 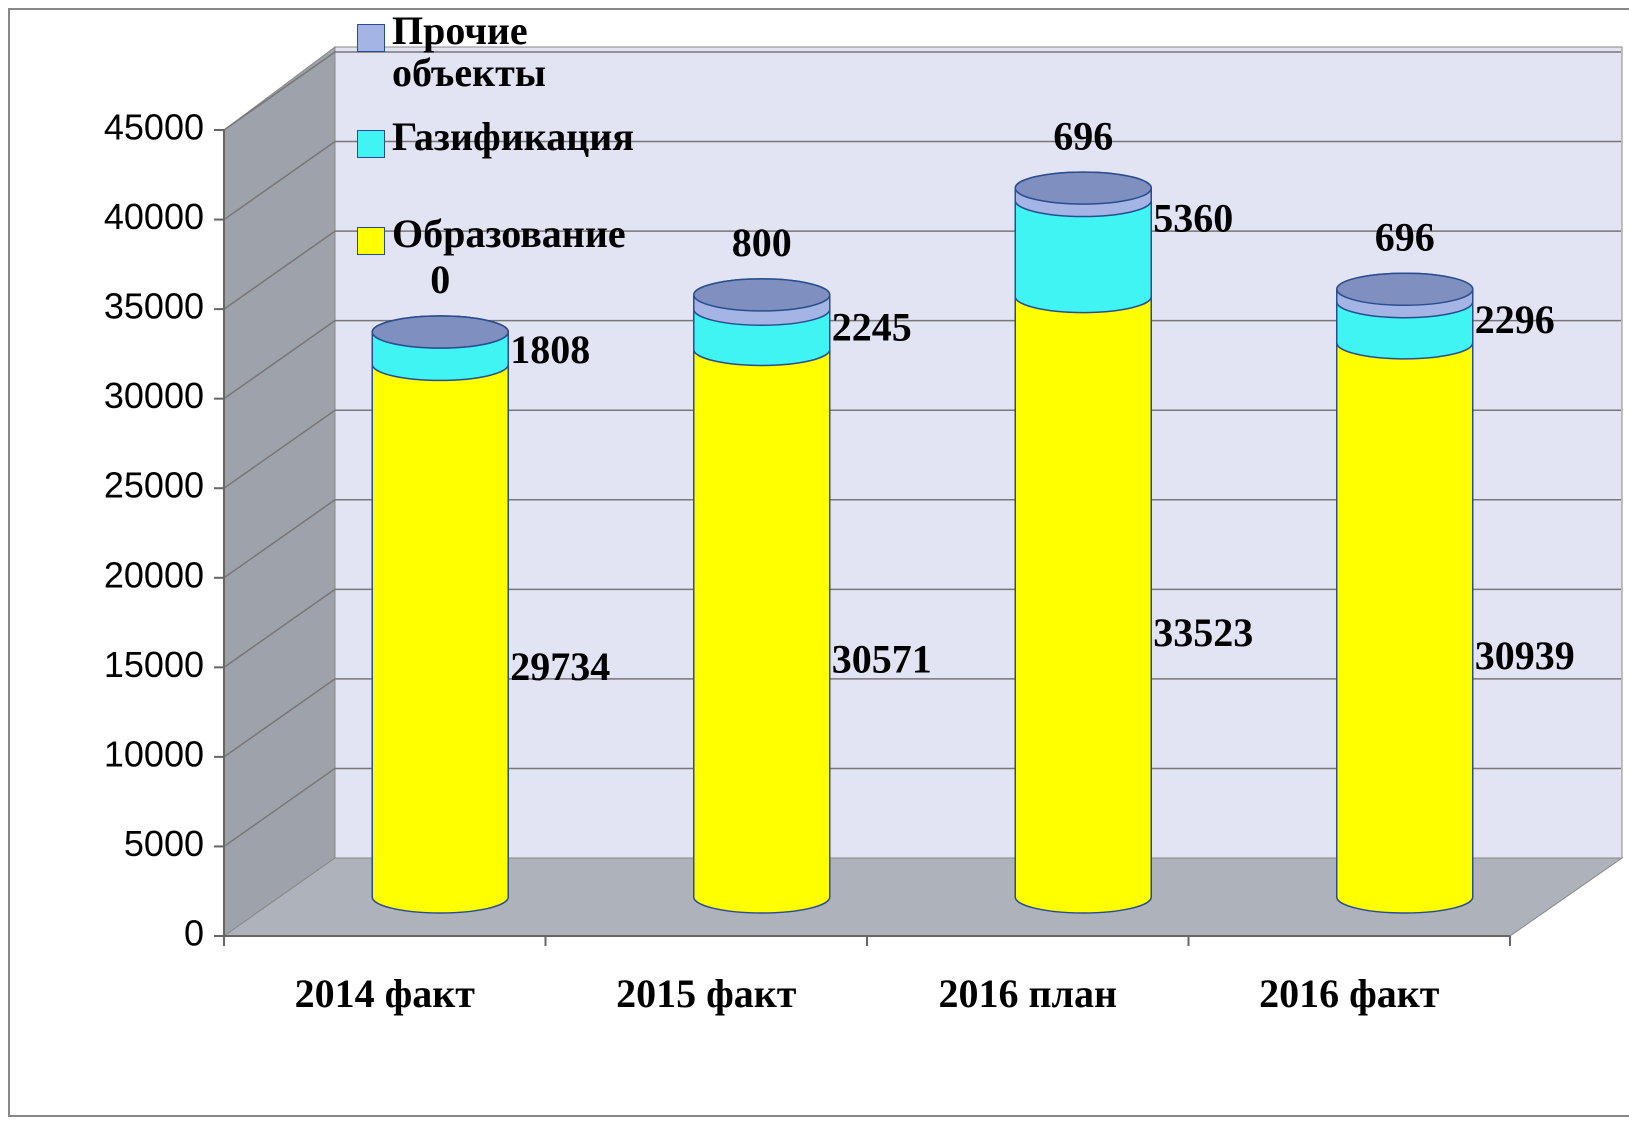 I want to click on y-tick-label: 5000, so click(x=164, y=843).